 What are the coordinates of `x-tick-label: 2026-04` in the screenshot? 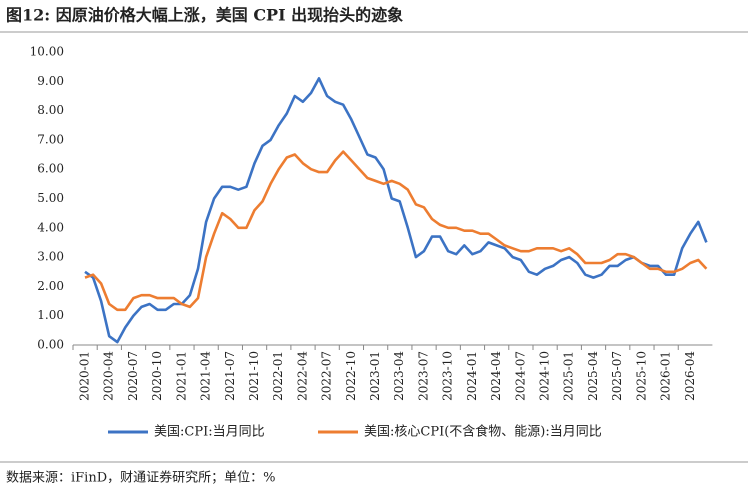 It's located at (690, 376).